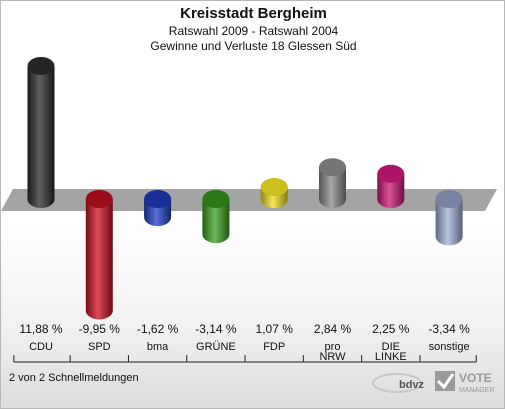 The height and width of the screenshot is (409, 505). What do you see at coordinates (476, 390) in the screenshot?
I see `logo-brand-sub-text: MANAGER` at bounding box center [476, 390].